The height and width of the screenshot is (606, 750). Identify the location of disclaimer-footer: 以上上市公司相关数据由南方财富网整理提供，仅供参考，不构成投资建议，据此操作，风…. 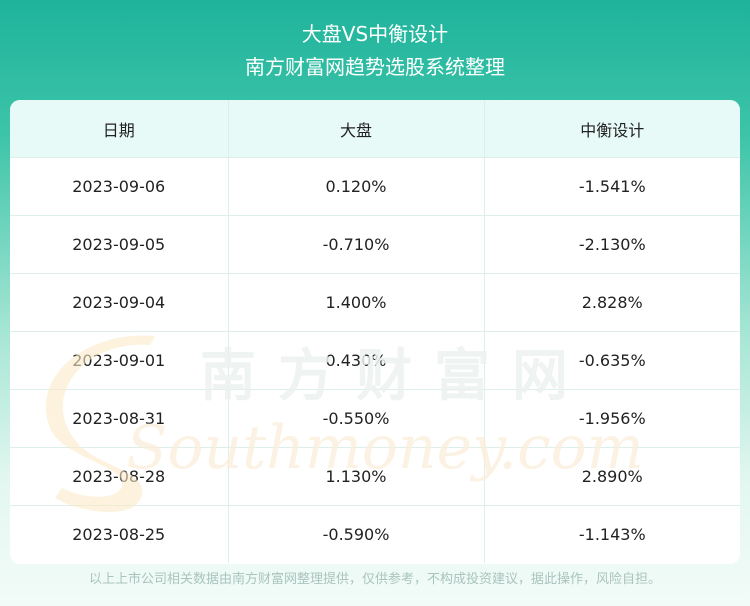
(374, 579).